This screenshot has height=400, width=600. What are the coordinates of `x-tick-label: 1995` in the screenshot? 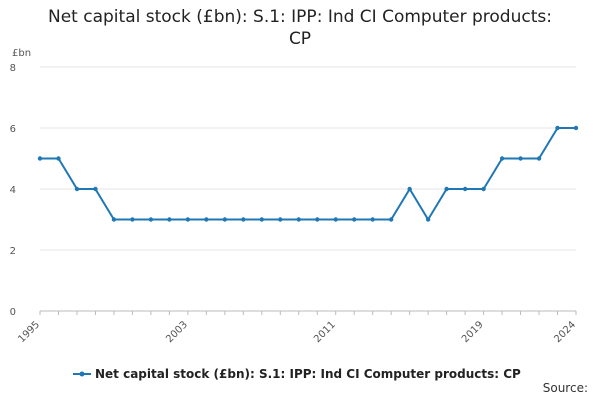 It's located at (29, 332).